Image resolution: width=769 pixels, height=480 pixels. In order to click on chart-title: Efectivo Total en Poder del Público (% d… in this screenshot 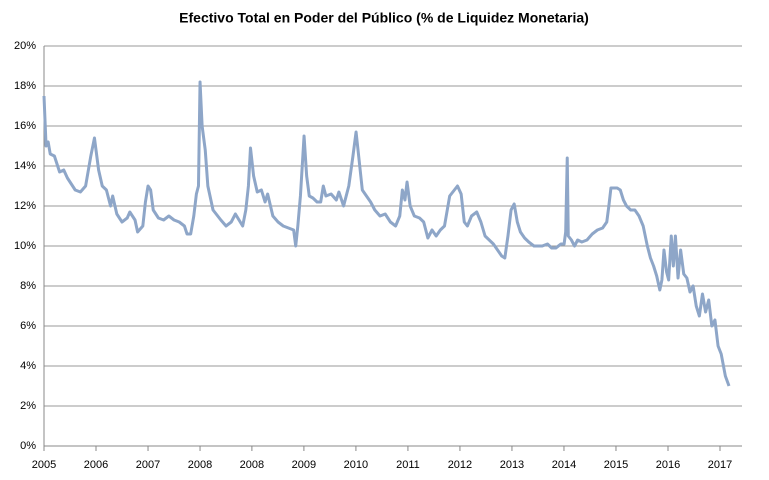, I will do `click(384, 18)`.